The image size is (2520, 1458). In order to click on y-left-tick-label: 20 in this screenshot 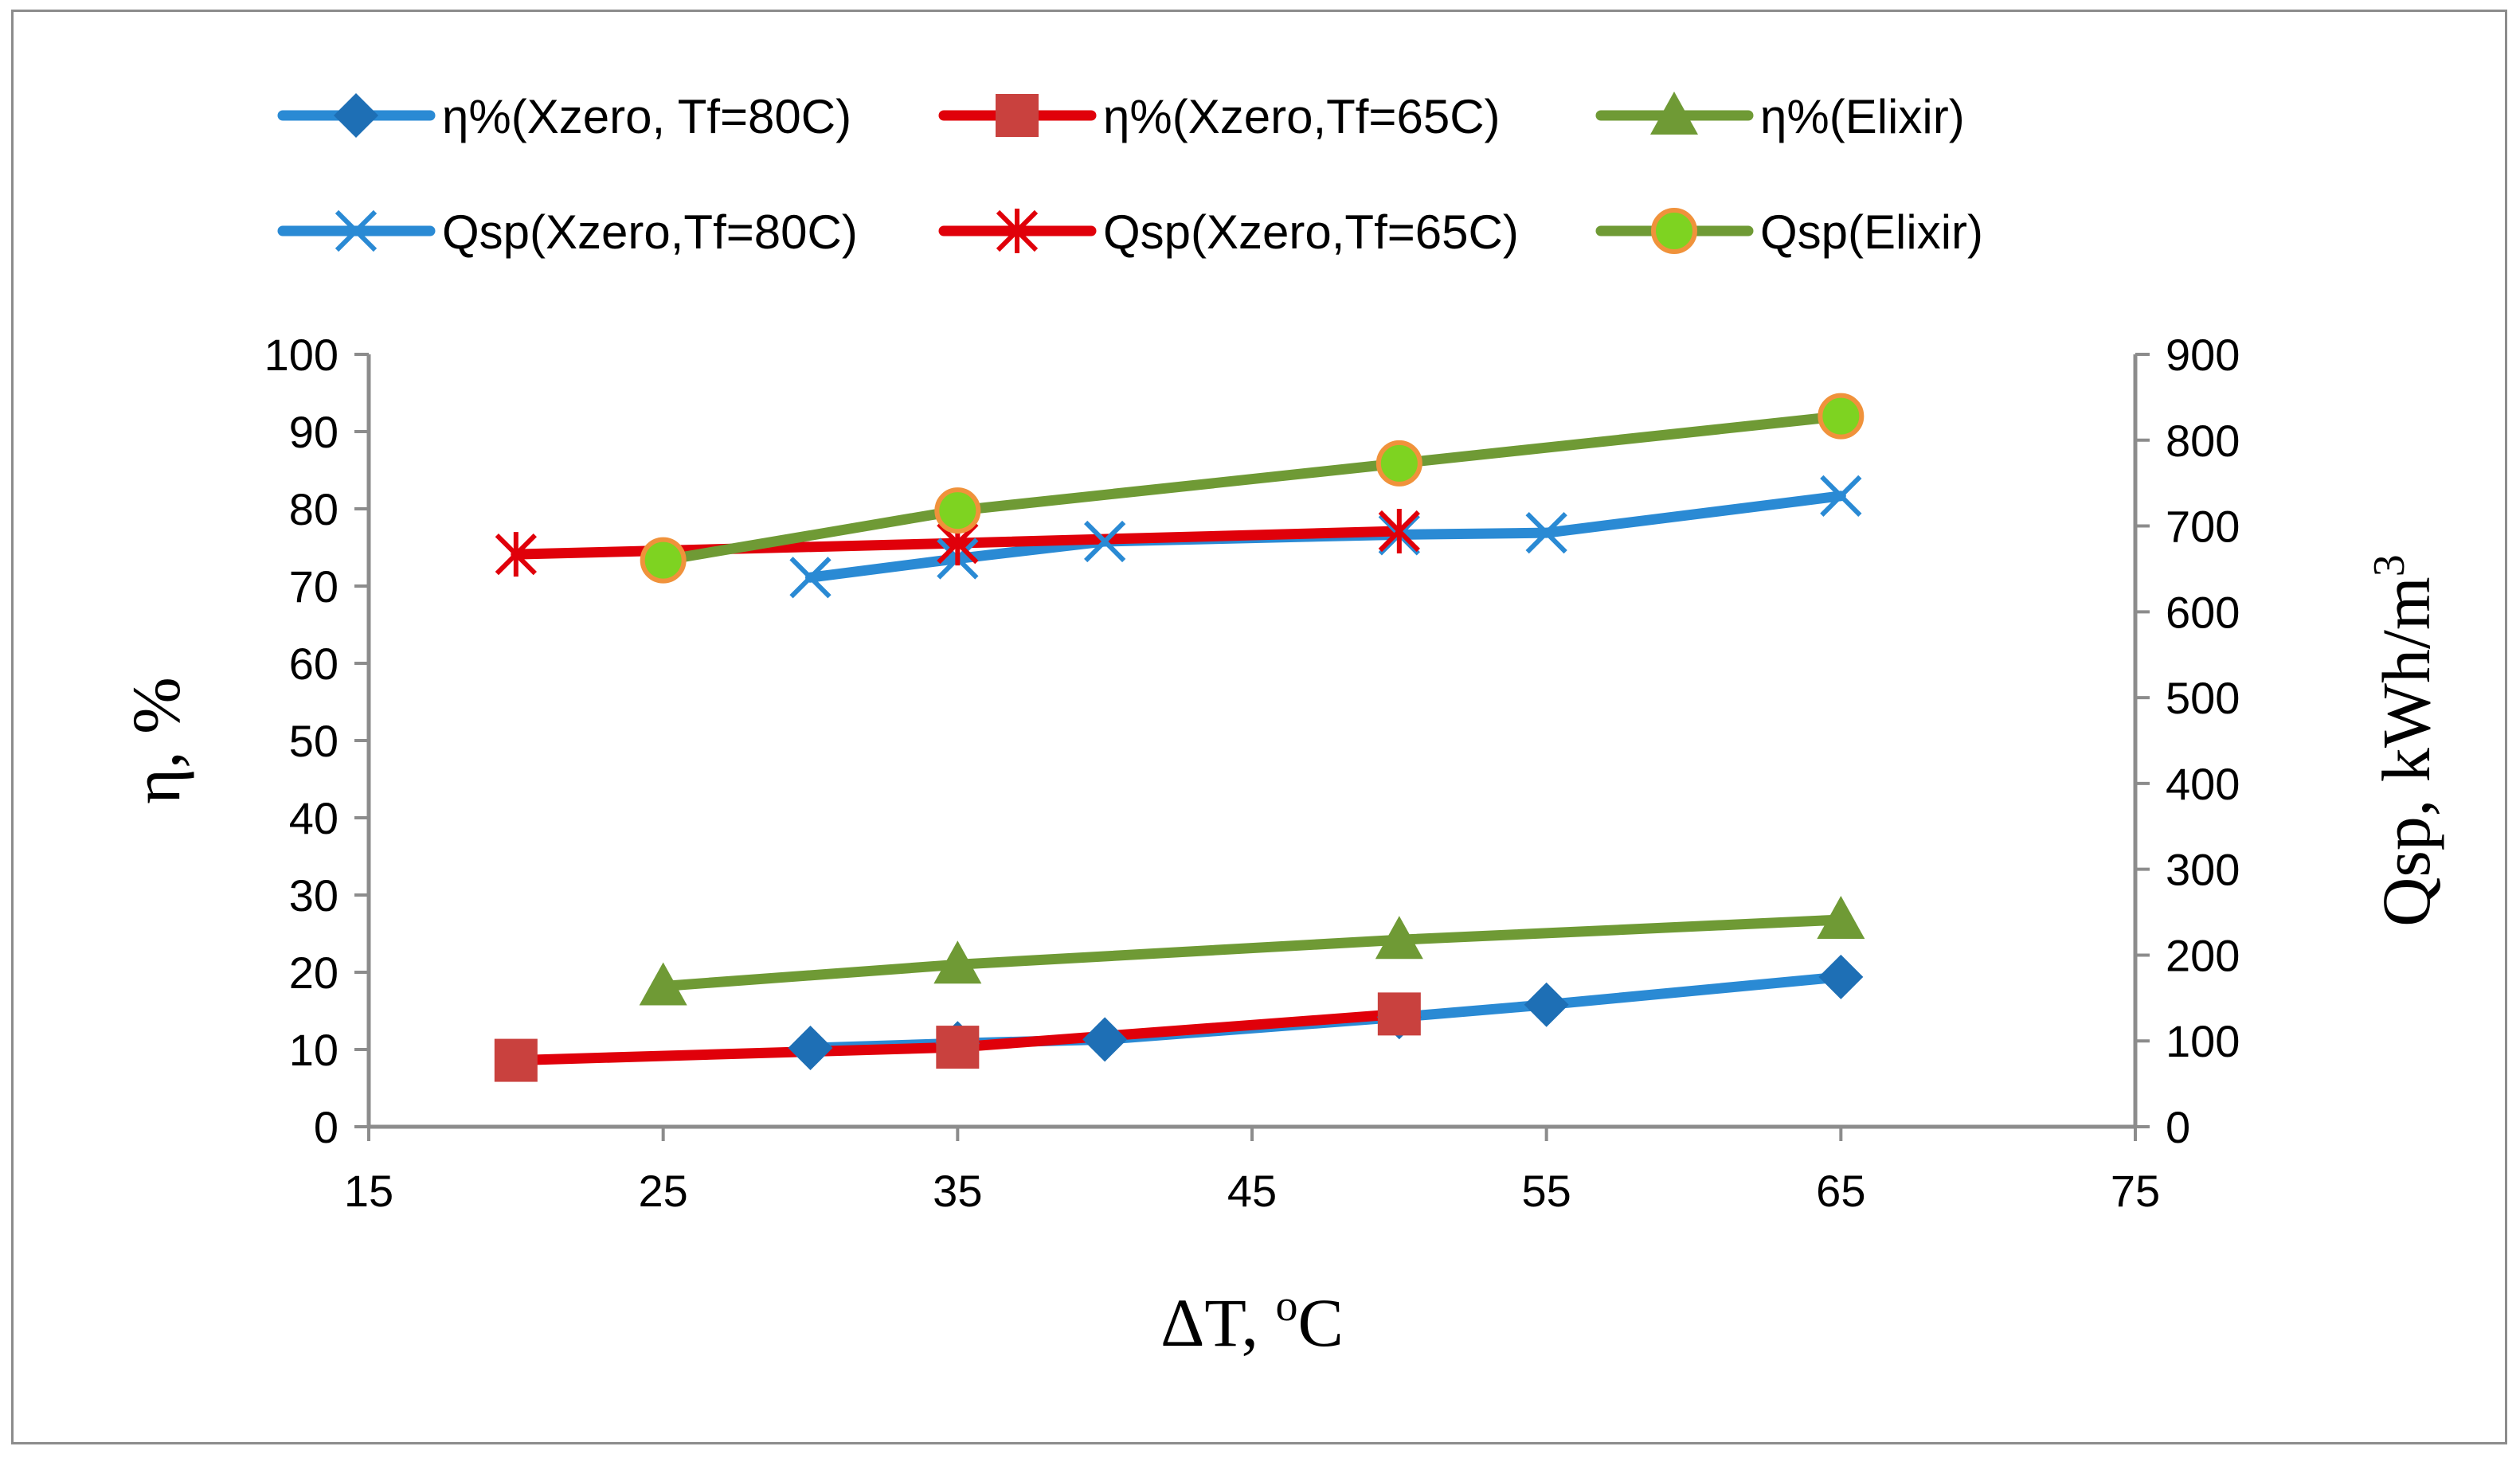, I will do `click(313, 973)`.